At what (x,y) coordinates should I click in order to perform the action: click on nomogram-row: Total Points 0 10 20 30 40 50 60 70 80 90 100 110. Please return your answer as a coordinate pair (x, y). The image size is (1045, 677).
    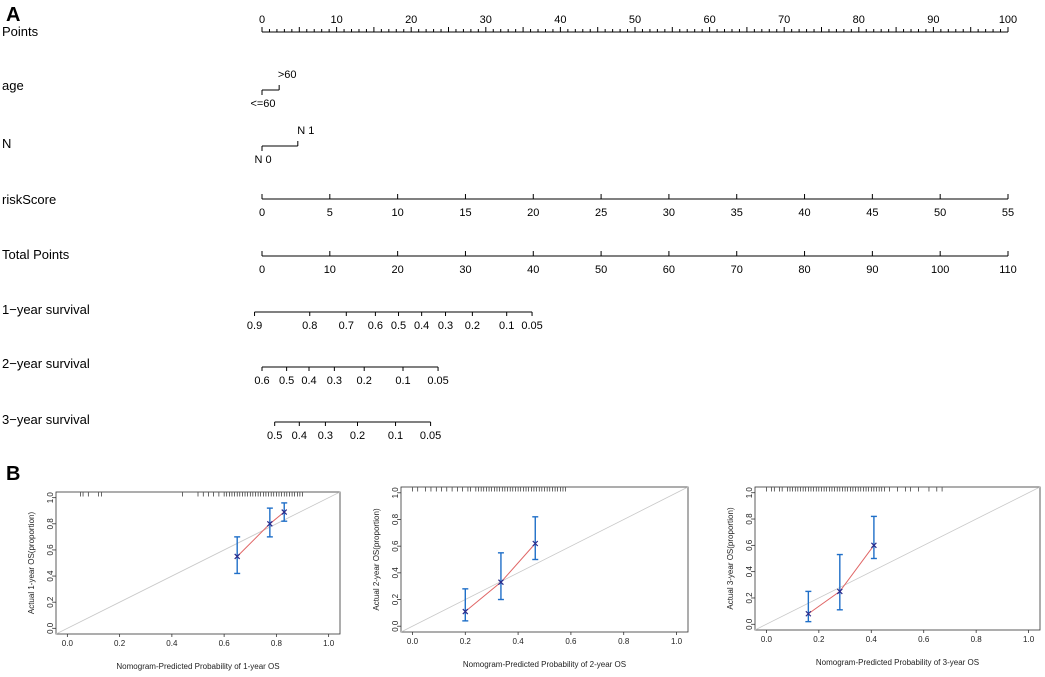
    Looking at the image, I should click on (509, 261).